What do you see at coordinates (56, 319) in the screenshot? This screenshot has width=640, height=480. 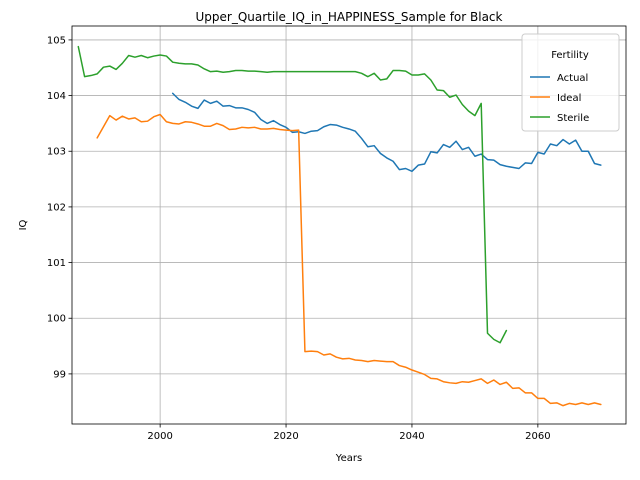 I see `y-tick-label: 100` at bounding box center [56, 319].